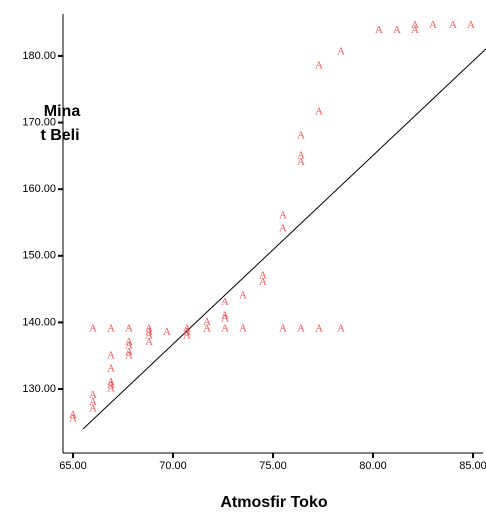  What do you see at coordinates (39, 256) in the screenshot?
I see `y-tick-label: 150.00` at bounding box center [39, 256].